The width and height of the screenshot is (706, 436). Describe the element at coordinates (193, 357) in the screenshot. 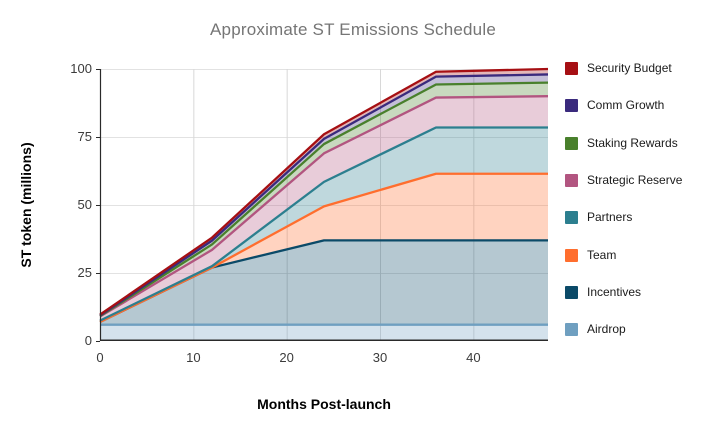

I see `x-tick-label: 10` at that location.